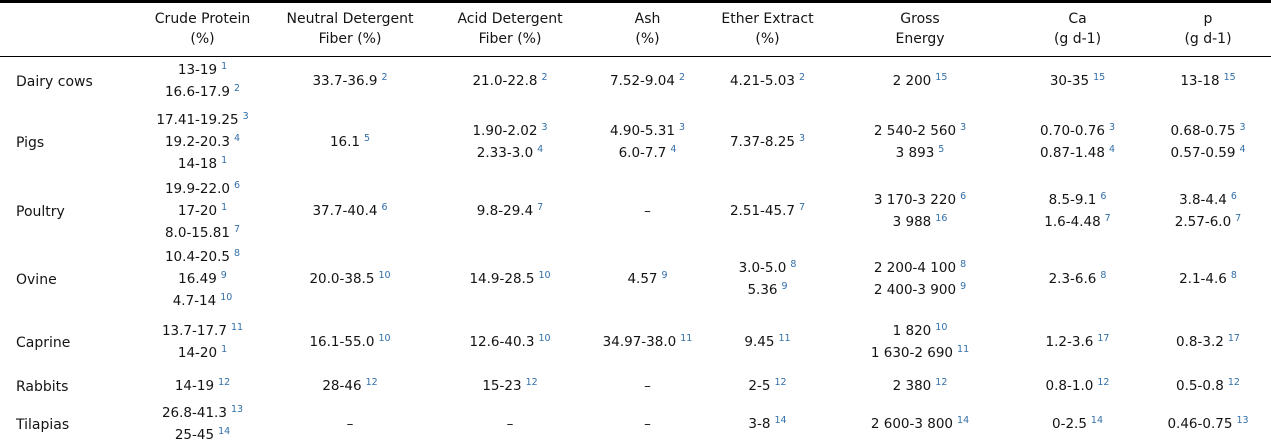  What do you see at coordinates (920, 29) in the screenshot?
I see `column-header-gross_energy: Gross Energy` at bounding box center [920, 29].